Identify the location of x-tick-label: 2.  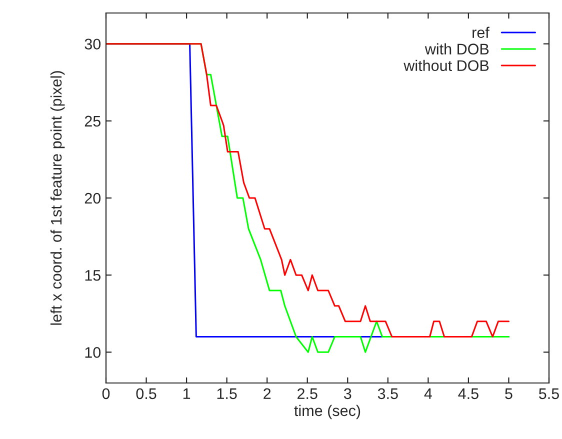
(267, 393).